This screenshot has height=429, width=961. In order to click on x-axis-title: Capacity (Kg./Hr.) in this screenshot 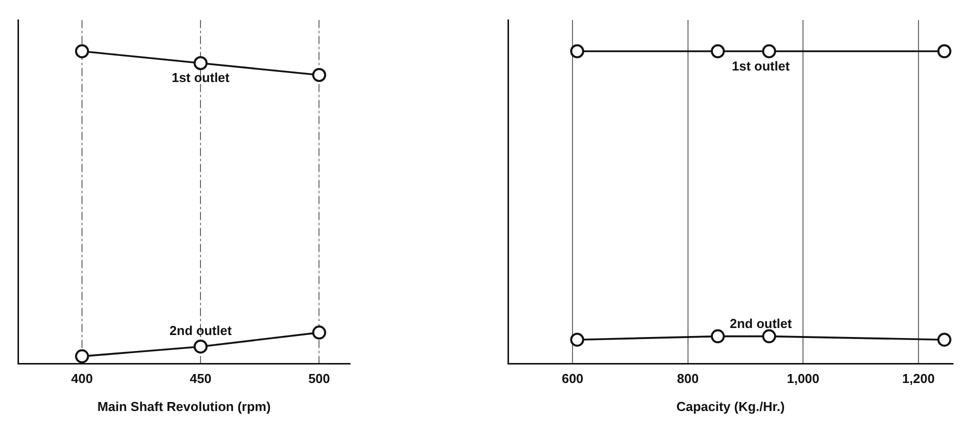, I will do `click(730, 406)`.